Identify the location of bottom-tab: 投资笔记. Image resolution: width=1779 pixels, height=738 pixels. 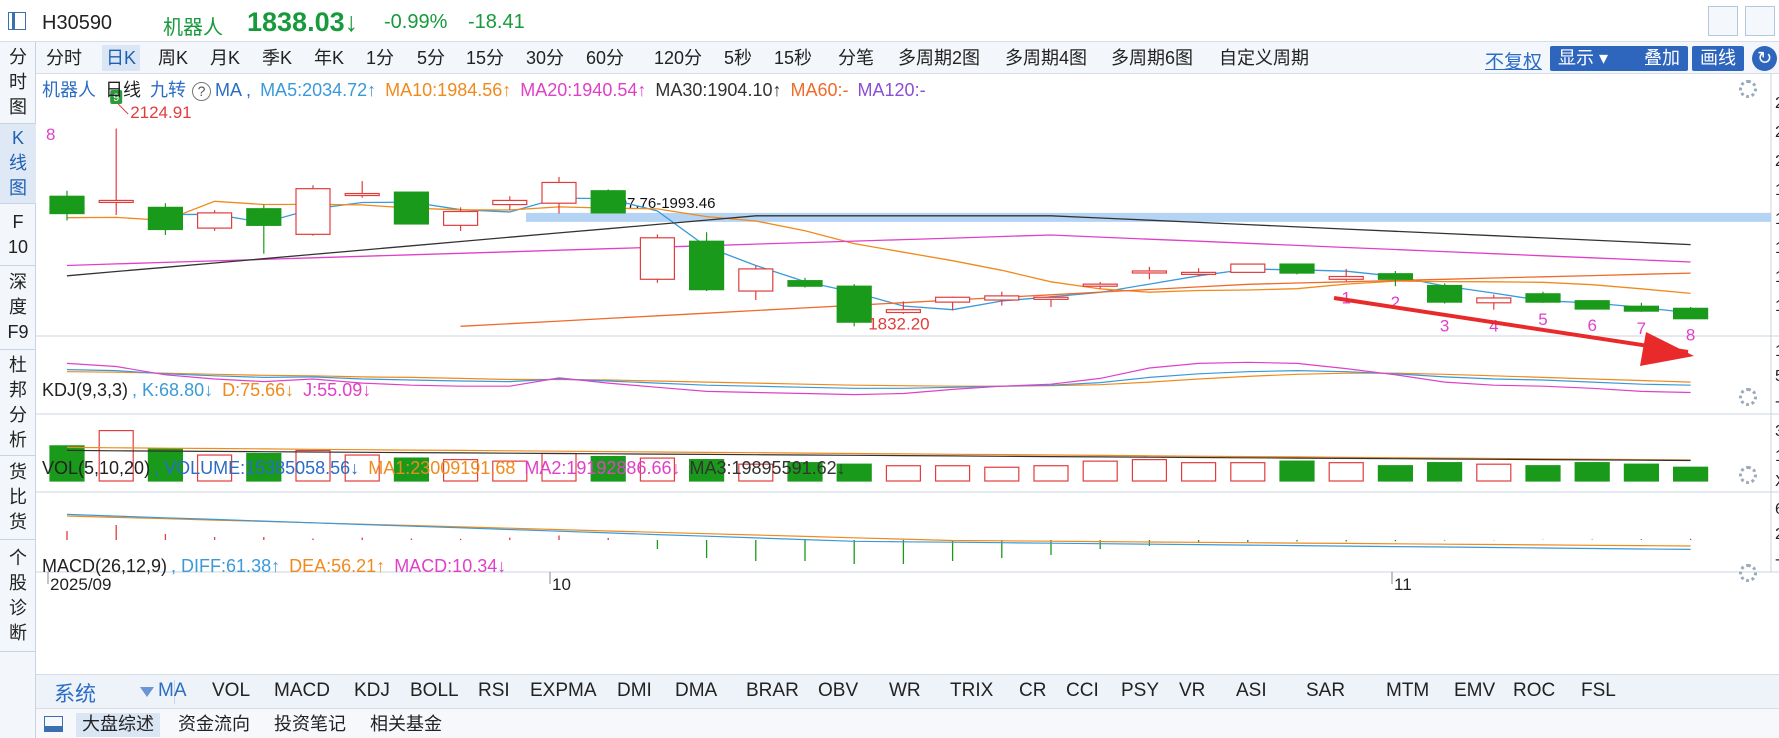
(310, 724).